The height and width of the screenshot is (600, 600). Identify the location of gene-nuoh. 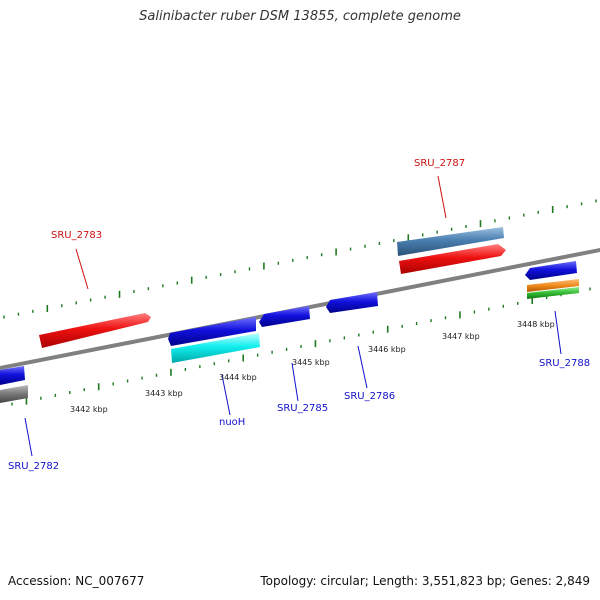
(215, 348).